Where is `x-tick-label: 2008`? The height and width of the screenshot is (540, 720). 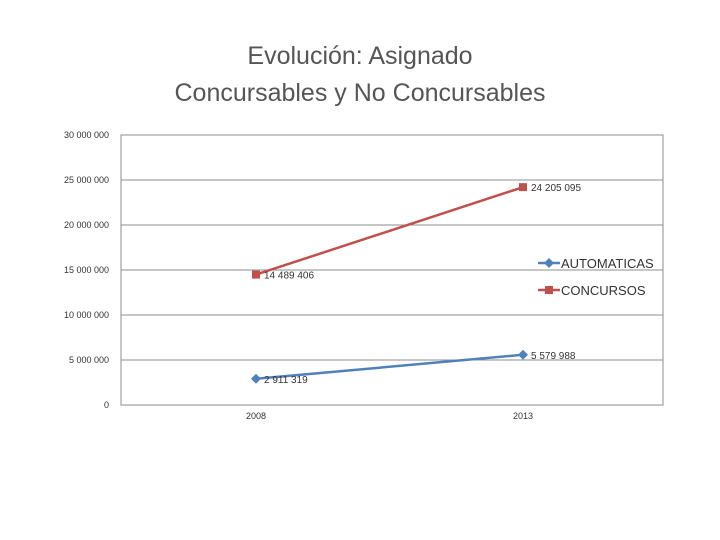
x-tick-label: 2008 is located at coordinates (256, 416).